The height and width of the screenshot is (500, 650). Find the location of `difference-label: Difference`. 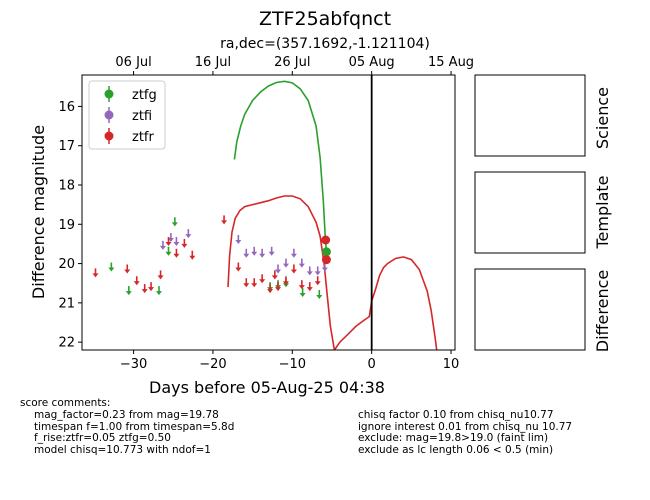

difference-label: Difference is located at coordinates (602, 311).